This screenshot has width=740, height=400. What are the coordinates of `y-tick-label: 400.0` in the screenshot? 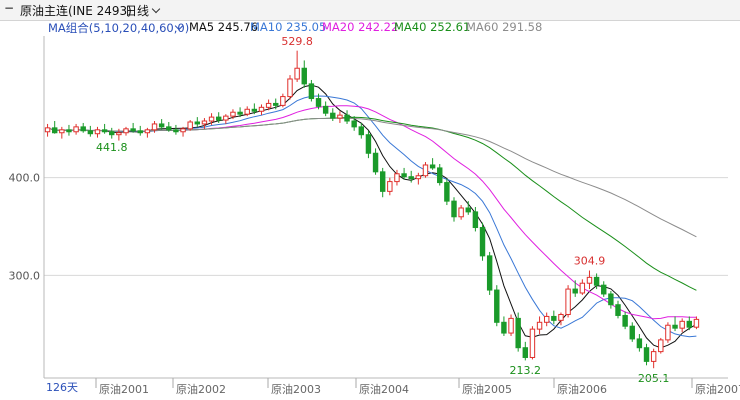 It's located at (25, 178).